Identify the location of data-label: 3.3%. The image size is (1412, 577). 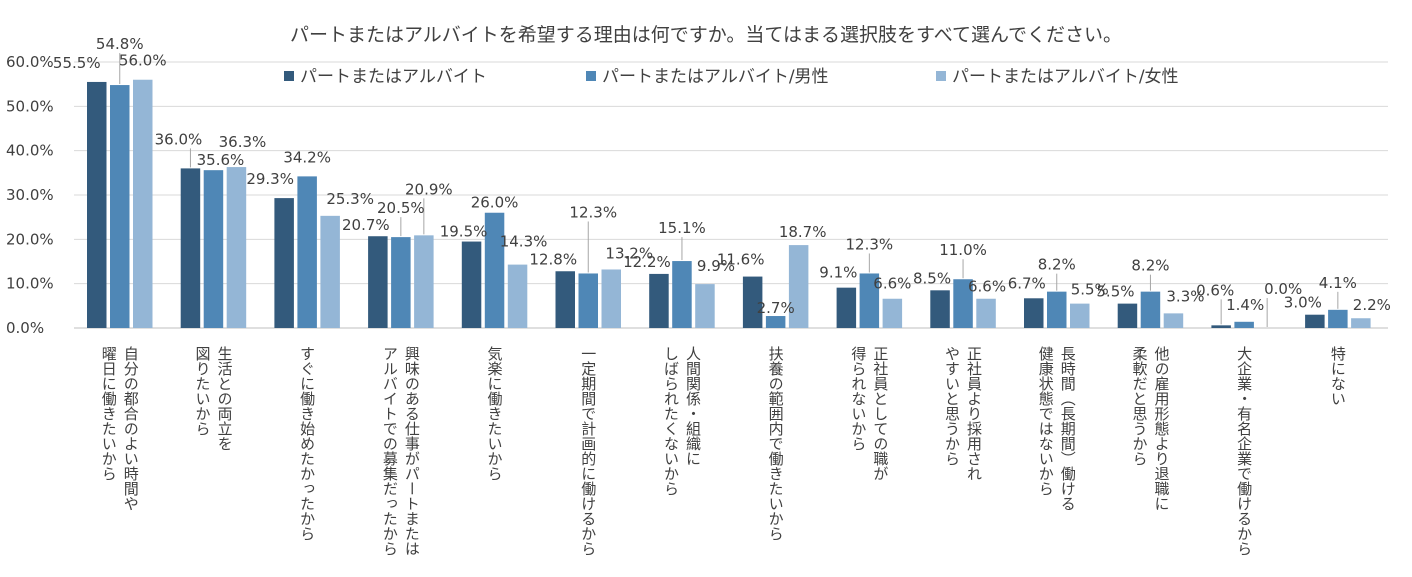
(1185, 296).